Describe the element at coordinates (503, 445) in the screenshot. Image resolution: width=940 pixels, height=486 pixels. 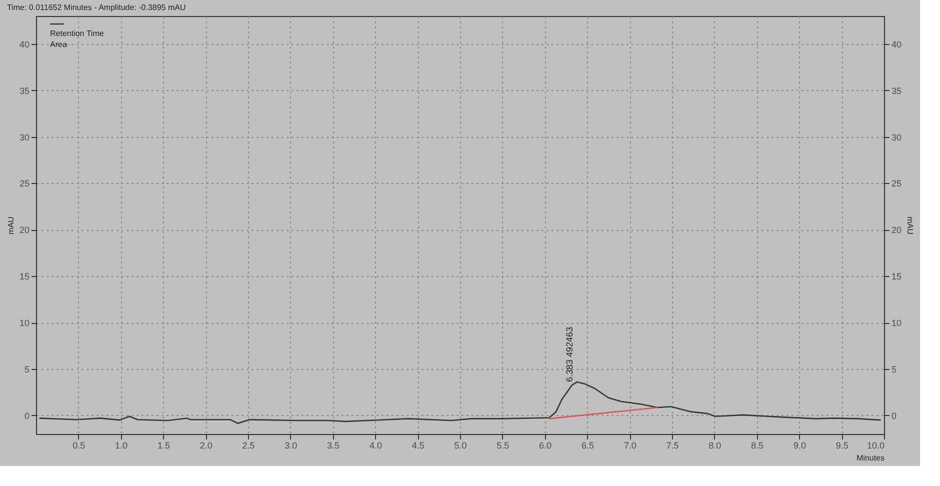
I see `x-tick-label: 5.5` at that location.